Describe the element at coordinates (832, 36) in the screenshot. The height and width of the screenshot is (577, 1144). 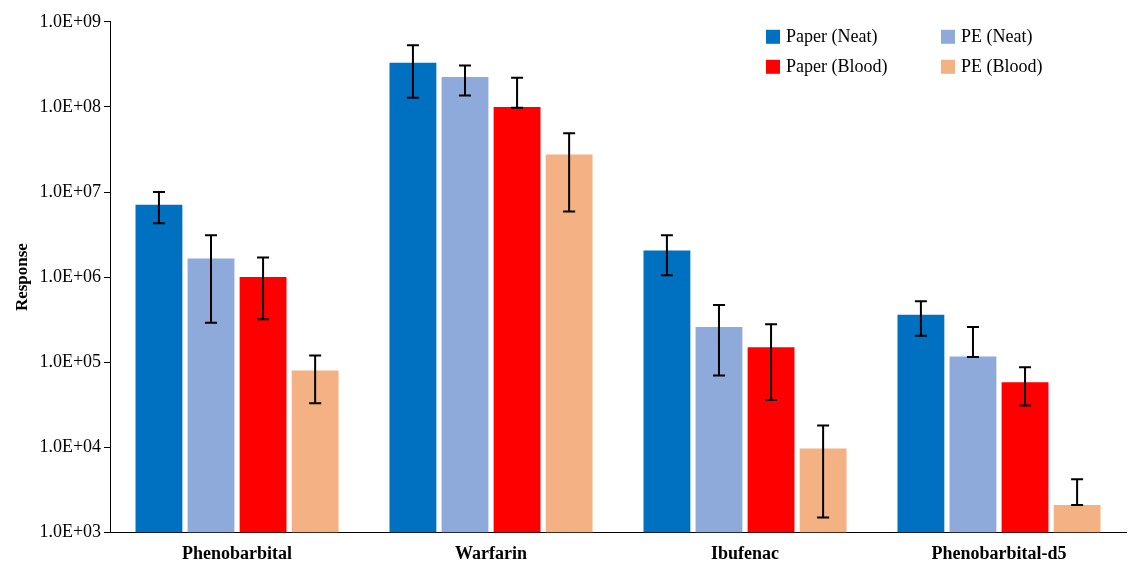
I see `legend-label: Paper (Neat)` at that location.